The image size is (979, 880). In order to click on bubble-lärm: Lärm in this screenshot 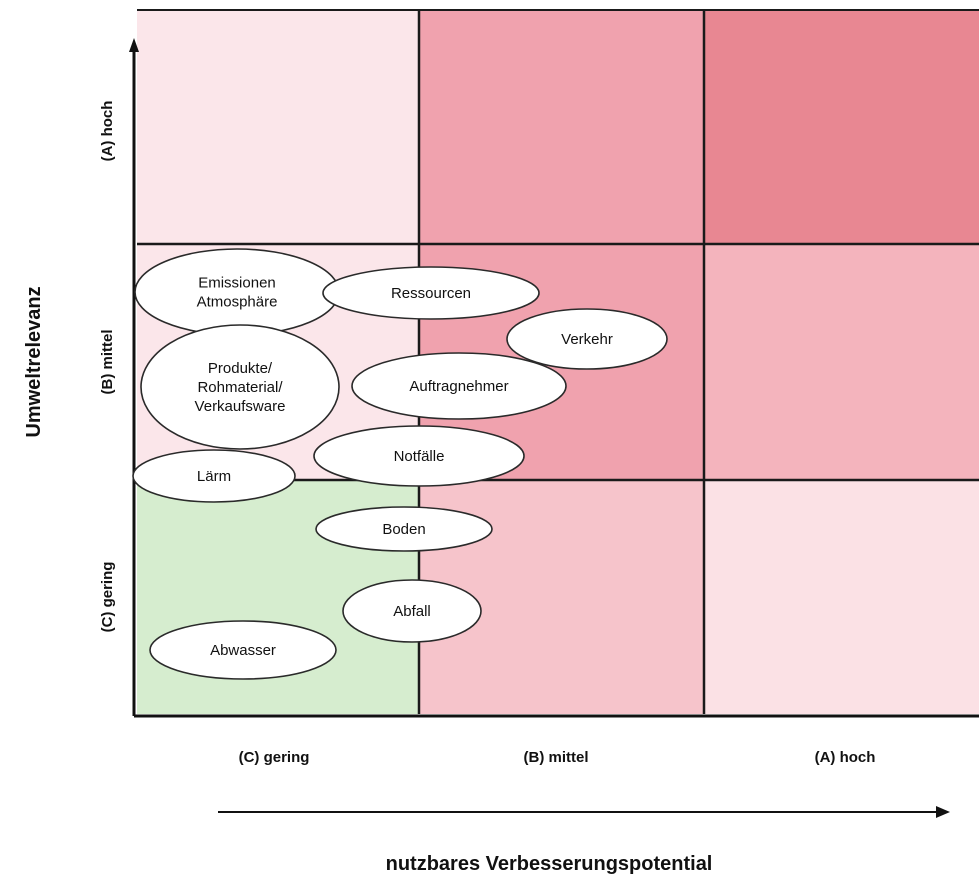, I will do `click(214, 476)`.